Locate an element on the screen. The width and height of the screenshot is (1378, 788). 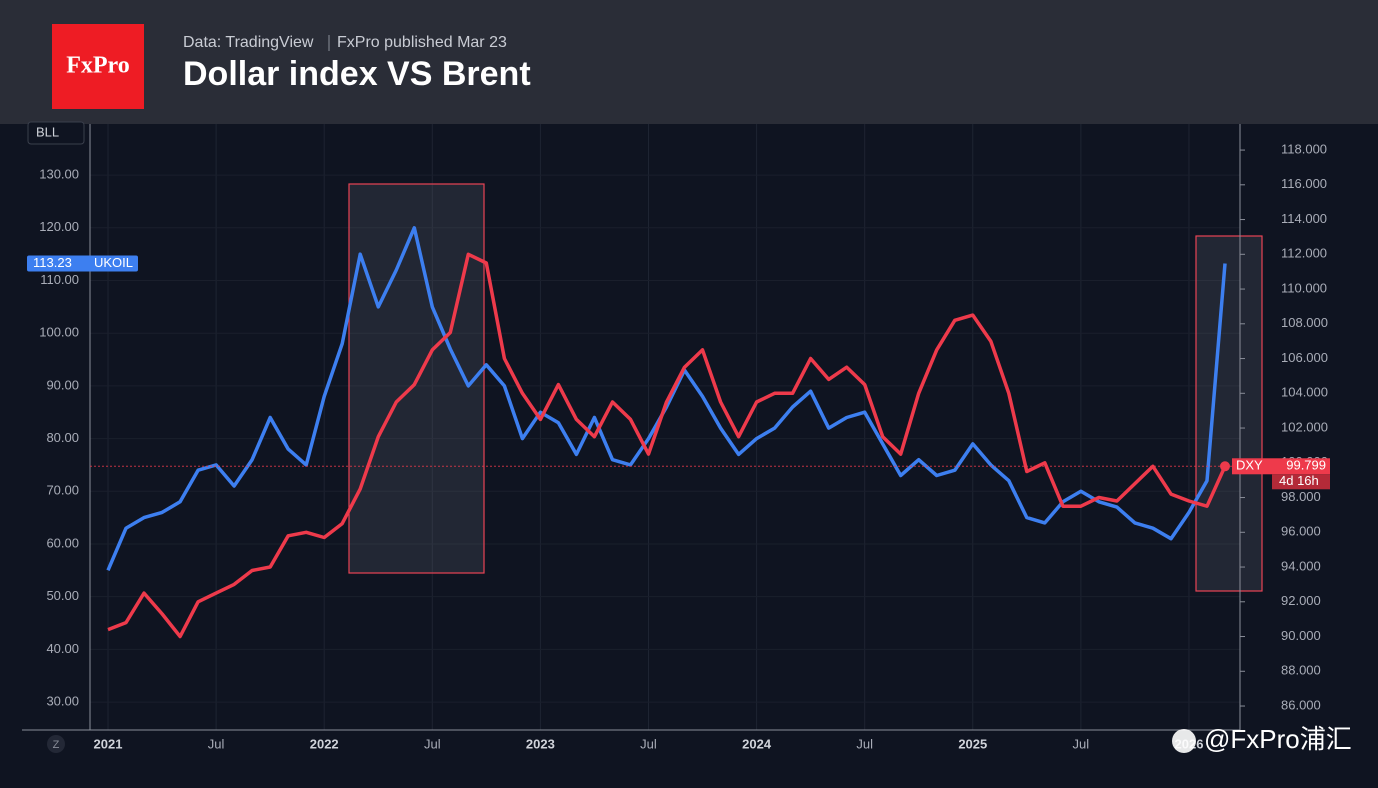
y-tick-label: 30.00 is located at coordinates (62, 701).